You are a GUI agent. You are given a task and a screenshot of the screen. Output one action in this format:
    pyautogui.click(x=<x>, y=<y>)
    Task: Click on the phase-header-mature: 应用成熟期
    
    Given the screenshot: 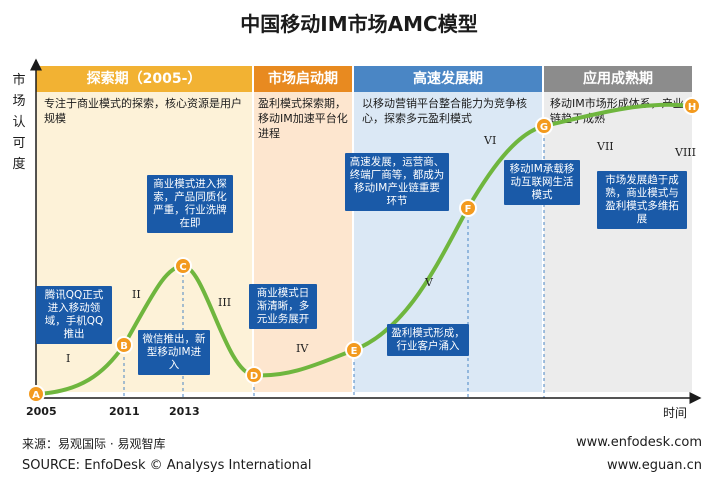 What is the action you would take?
    pyautogui.click(x=618, y=79)
    